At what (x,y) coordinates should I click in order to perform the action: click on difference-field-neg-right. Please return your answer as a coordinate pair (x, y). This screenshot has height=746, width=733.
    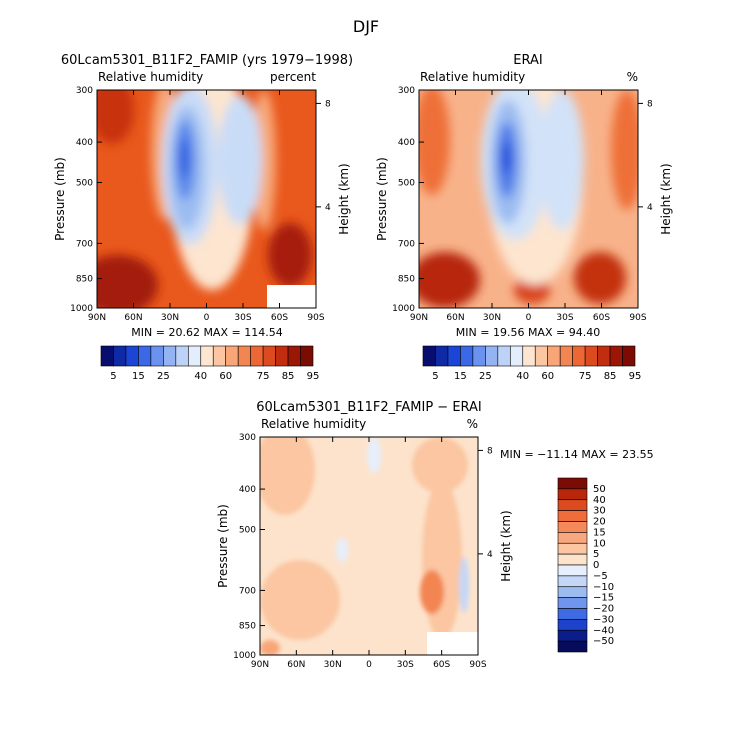
    Looking at the image, I should click on (464, 585).